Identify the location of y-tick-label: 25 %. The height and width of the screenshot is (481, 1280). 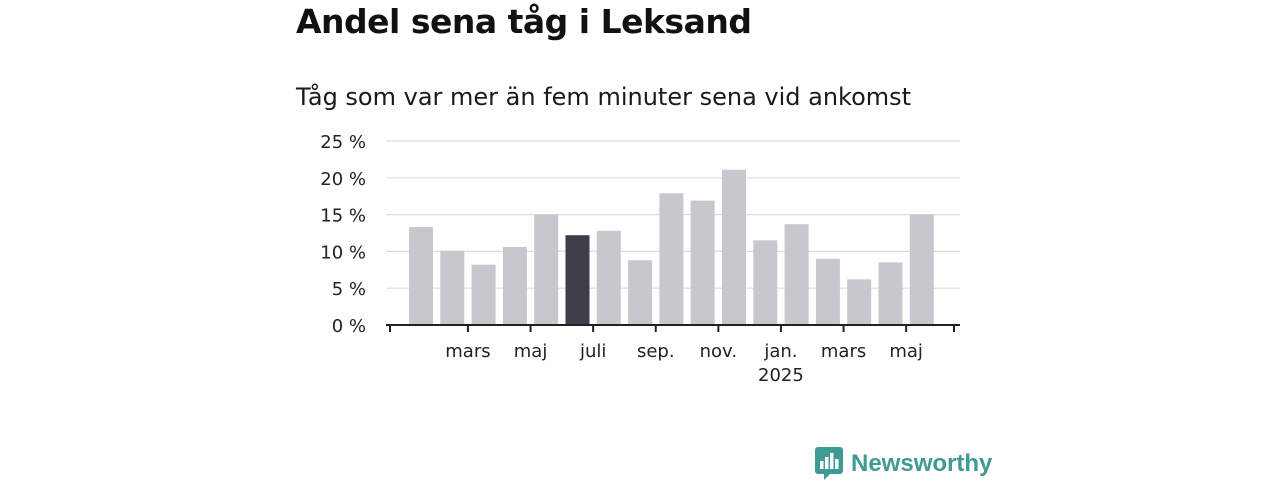
(343, 142).